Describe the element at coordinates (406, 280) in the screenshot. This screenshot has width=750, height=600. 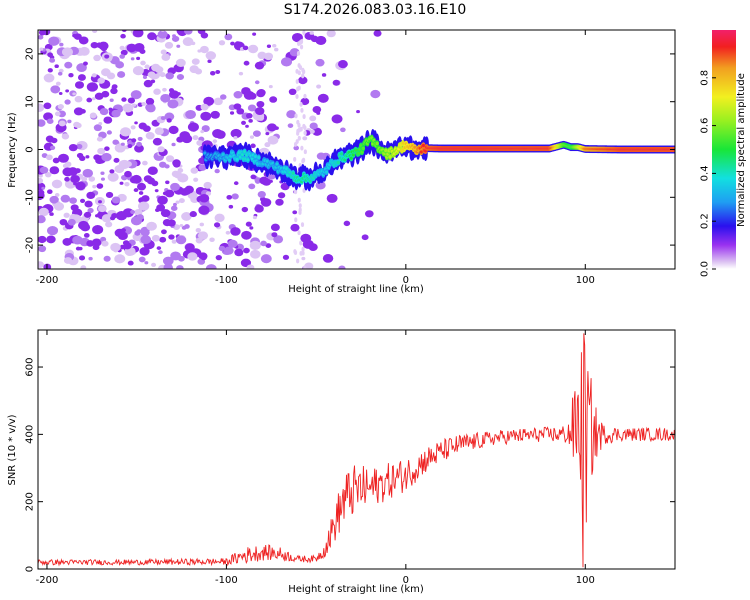
I see `x-tick-label: 0` at that location.